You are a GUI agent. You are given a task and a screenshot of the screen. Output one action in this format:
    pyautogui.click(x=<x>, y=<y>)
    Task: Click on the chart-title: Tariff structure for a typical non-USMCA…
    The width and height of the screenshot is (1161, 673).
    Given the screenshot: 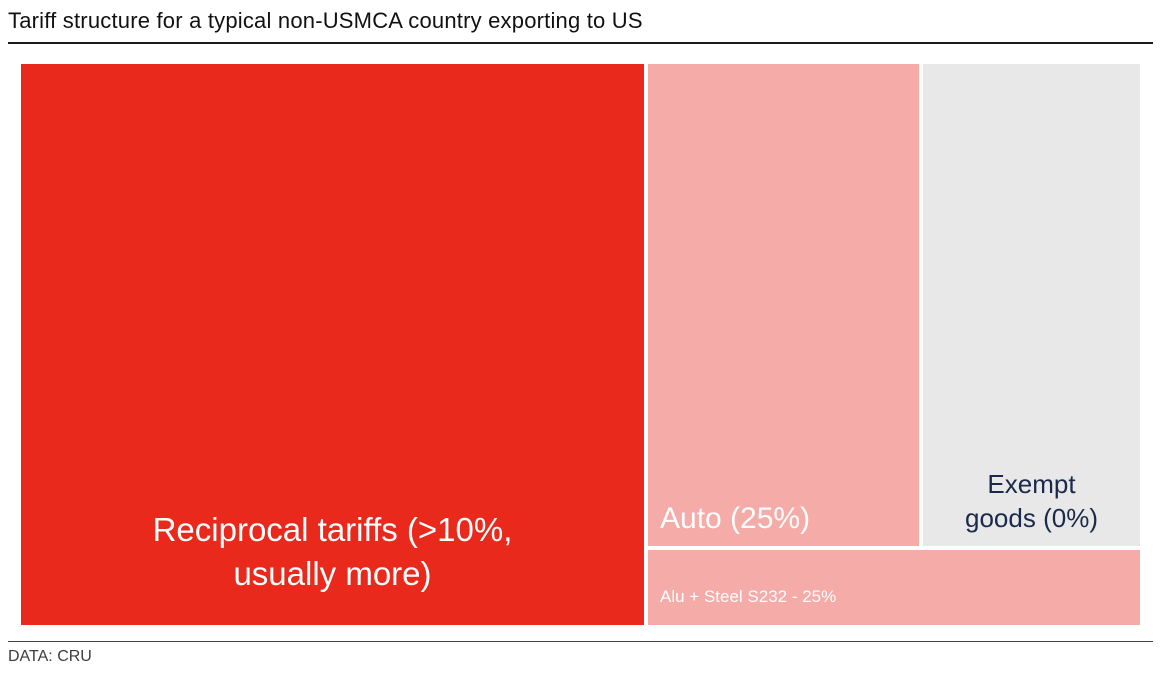 What is the action you would take?
    pyautogui.click(x=325, y=20)
    